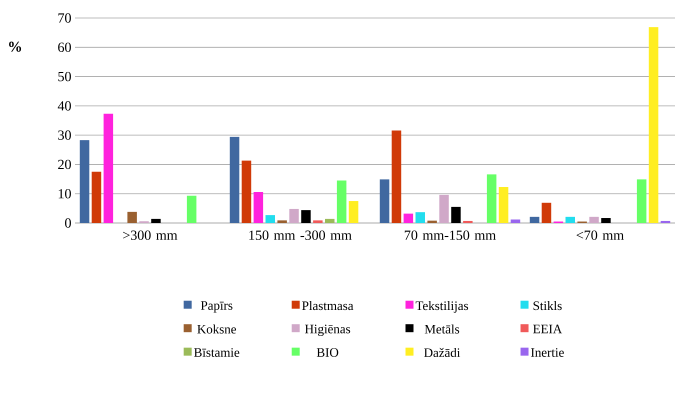 The height and width of the screenshot is (406, 678). What do you see at coordinates (442, 306) in the screenshot?
I see `legend-label: Tekstilijas` at bounding box center [442, 306].